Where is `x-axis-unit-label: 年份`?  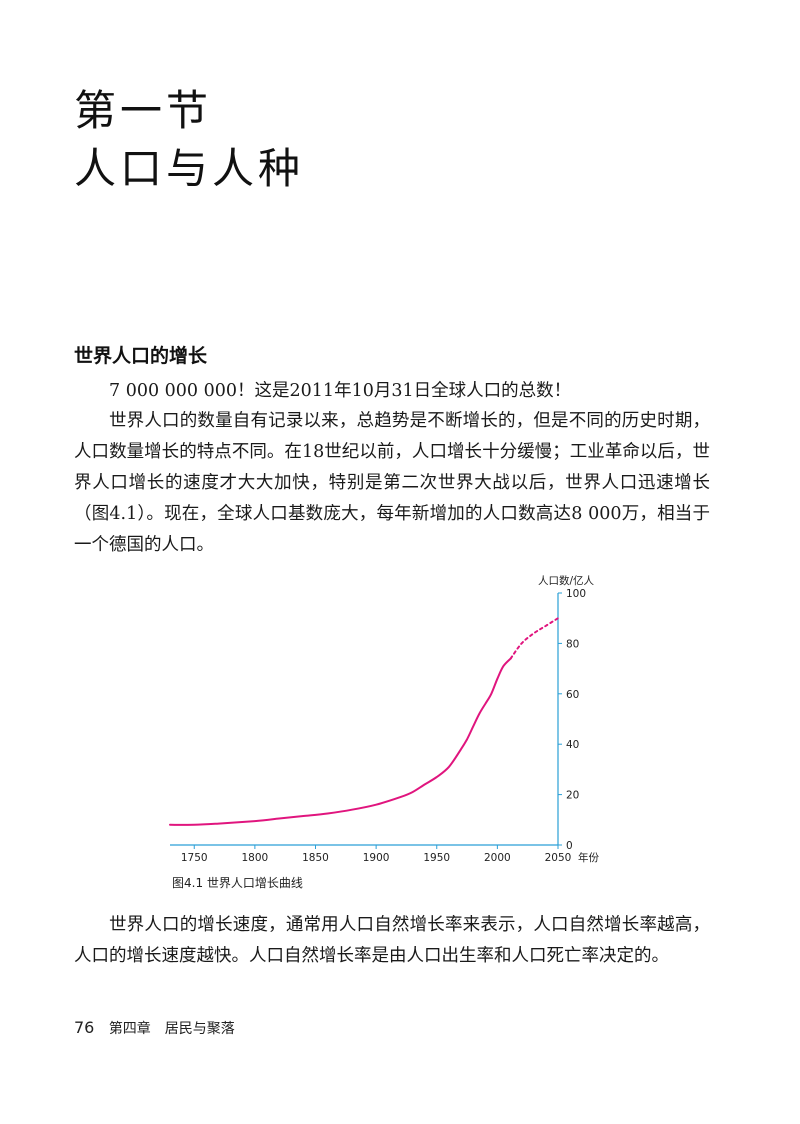 x-axis-unit-label: 年份 is located at coordinates (588, 857).